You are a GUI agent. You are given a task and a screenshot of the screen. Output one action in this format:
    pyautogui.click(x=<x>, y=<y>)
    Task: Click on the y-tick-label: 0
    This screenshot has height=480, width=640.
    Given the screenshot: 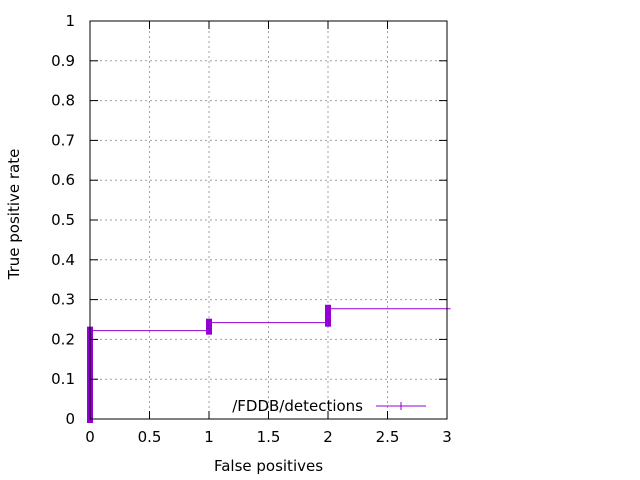 What is the action you would take?
    pyautogui.click(x=70, y=419)
    